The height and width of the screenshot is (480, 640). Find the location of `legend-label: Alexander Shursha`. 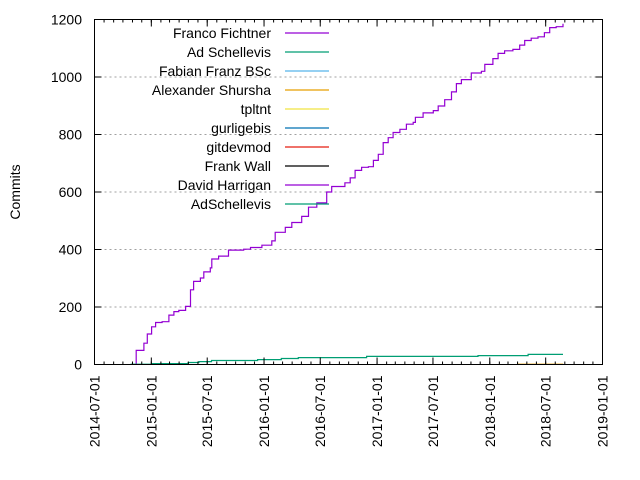

legend-label: Alexander Shursha is located at coordinates (211, 90).